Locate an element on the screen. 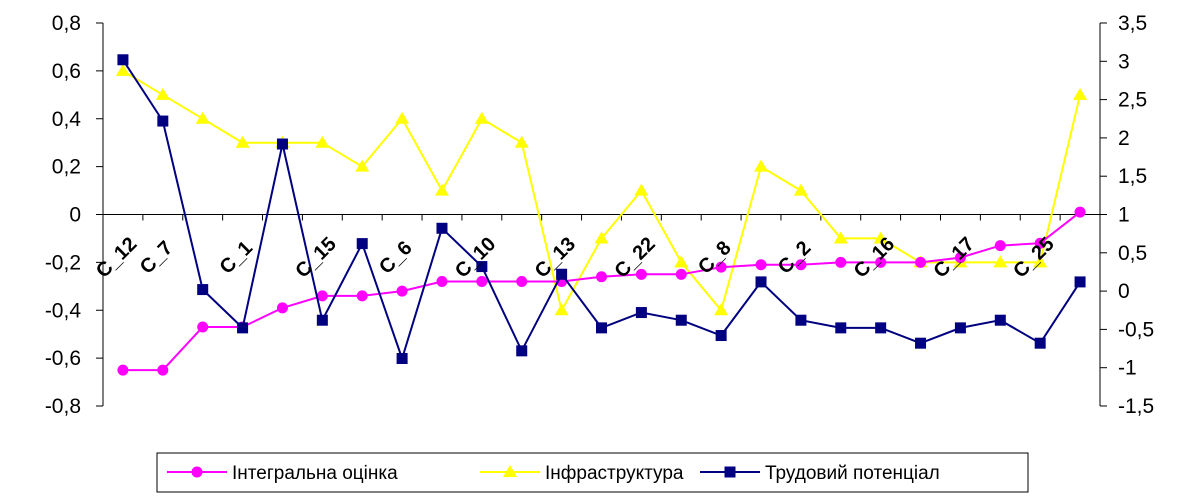 The height and width of the screenshot is (497, 1177). y-left-tick-label: 0,8 is located at coordinates (66, 23).